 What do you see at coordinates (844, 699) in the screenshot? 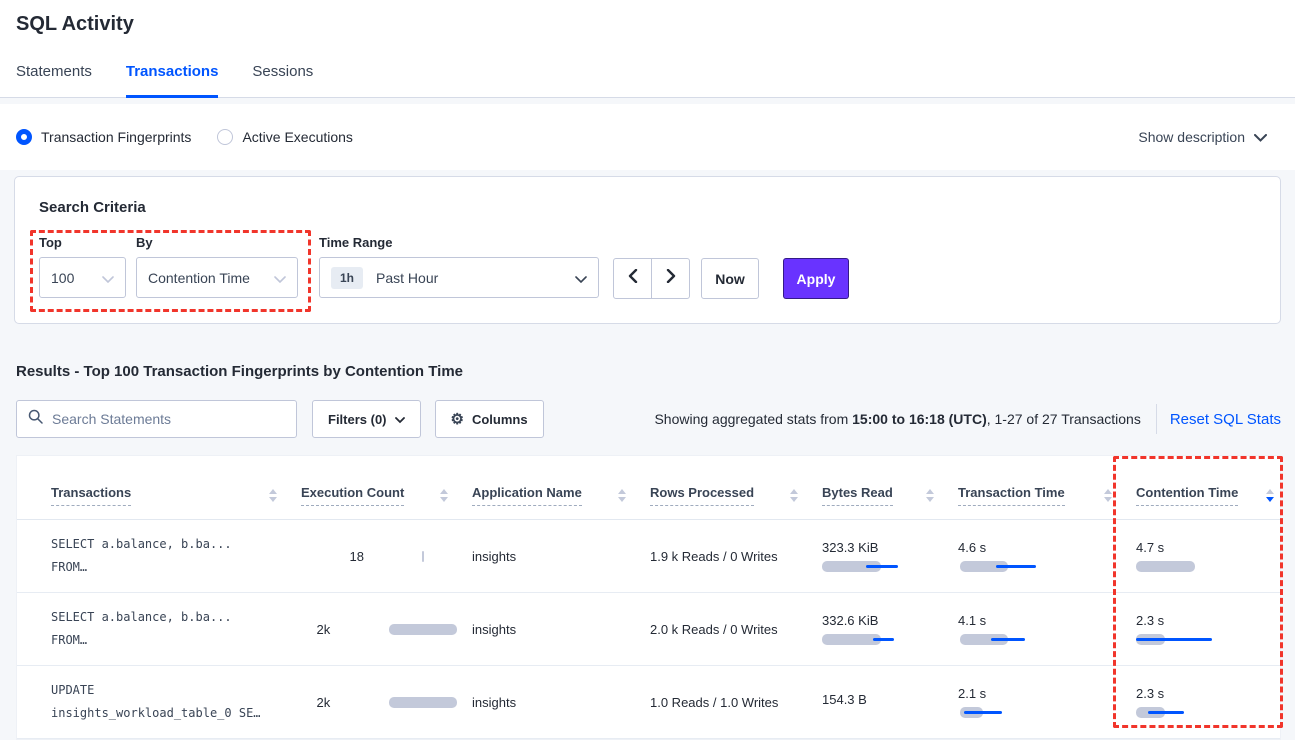
I see `bytes-read-cell-value: 154.3 B` at bounding box center [844, 699].